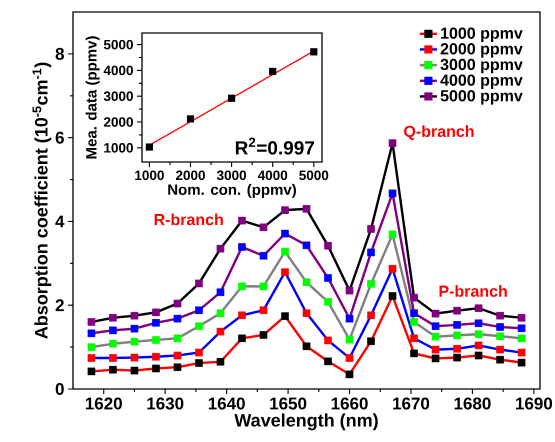 This screenshot has width=555, height=442. I want to click on annotation: P-branch, so click(473, 291).